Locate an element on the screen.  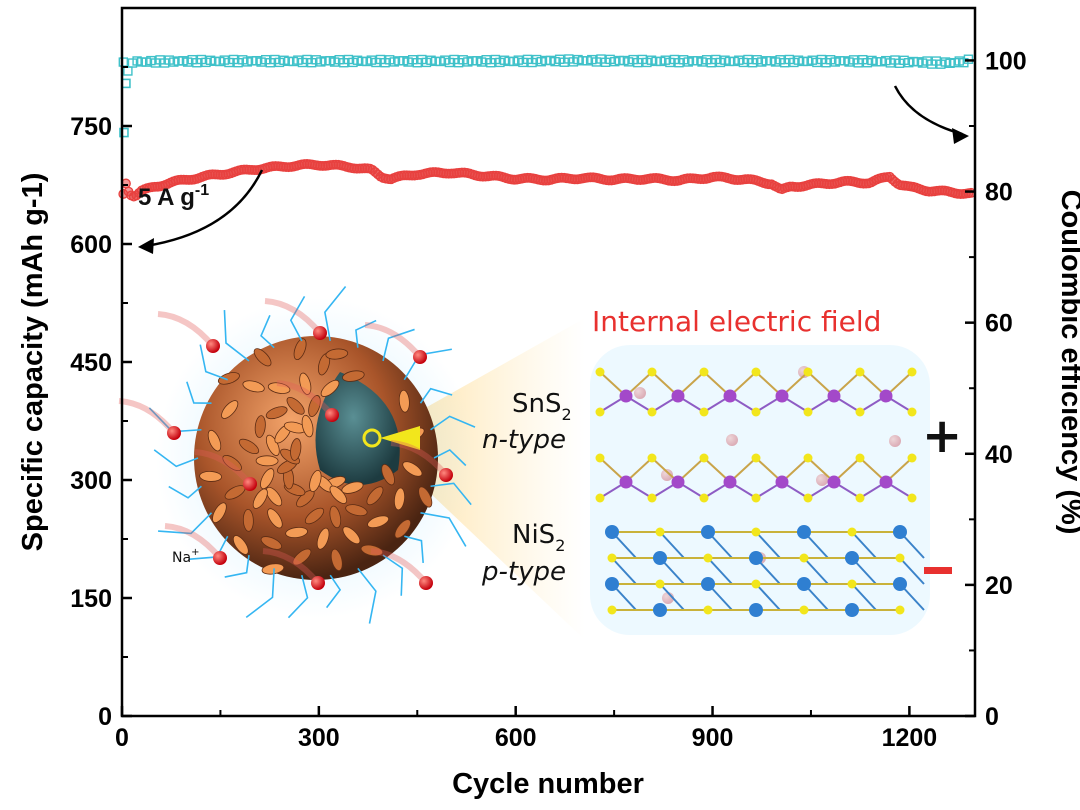
x-axis-ticks: 0 300 600 900 1200 is located at coordinates (526, 729).